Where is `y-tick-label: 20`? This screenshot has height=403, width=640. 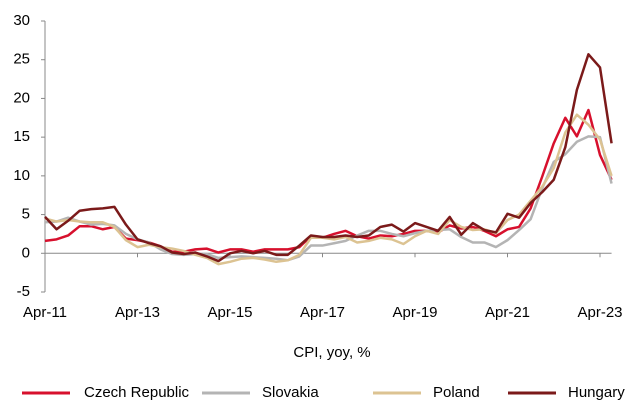 y-tick-label: 20 is located at coordinates (21, 97).